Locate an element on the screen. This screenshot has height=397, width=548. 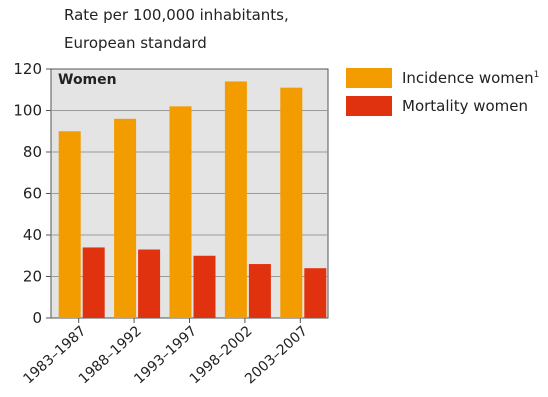
y-tick-label: 0 is located at coordinates (37, 318).